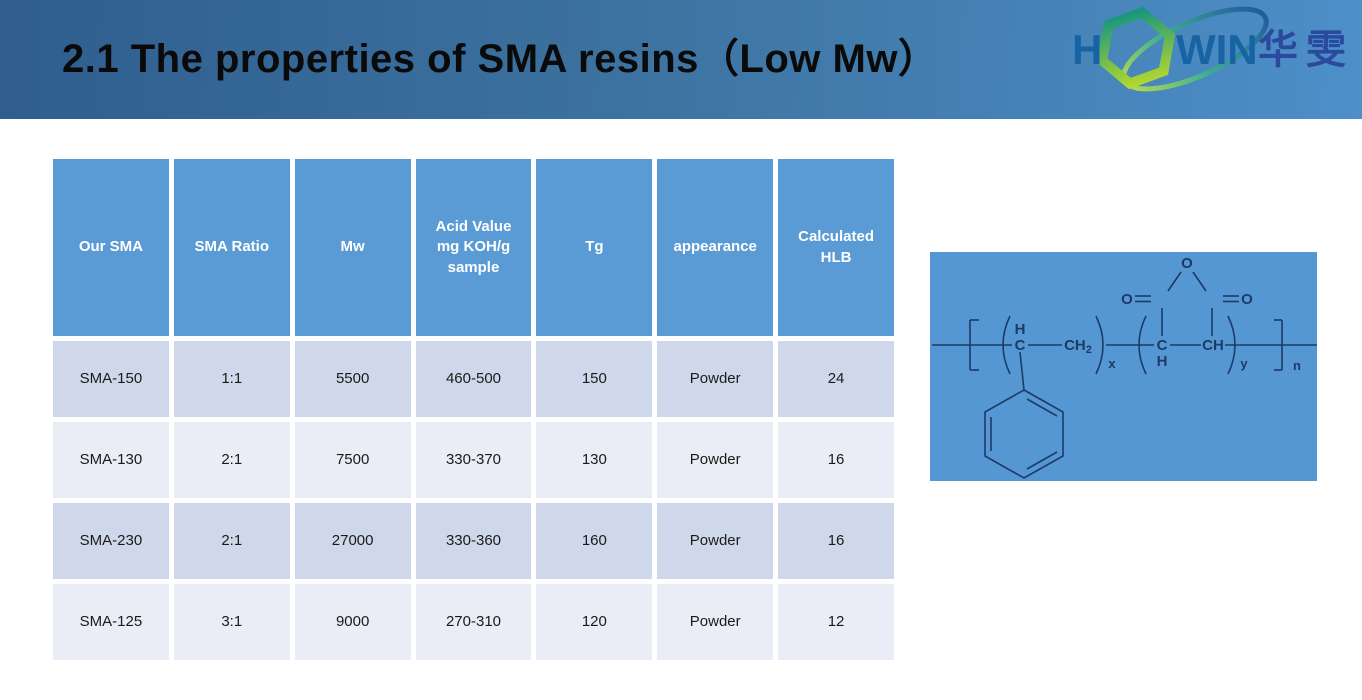 This screenshot has height=700, width=1362. Describe the element at coordinates (1187, 263) in the screenshot. I see `atom-o-top: O` at that location.